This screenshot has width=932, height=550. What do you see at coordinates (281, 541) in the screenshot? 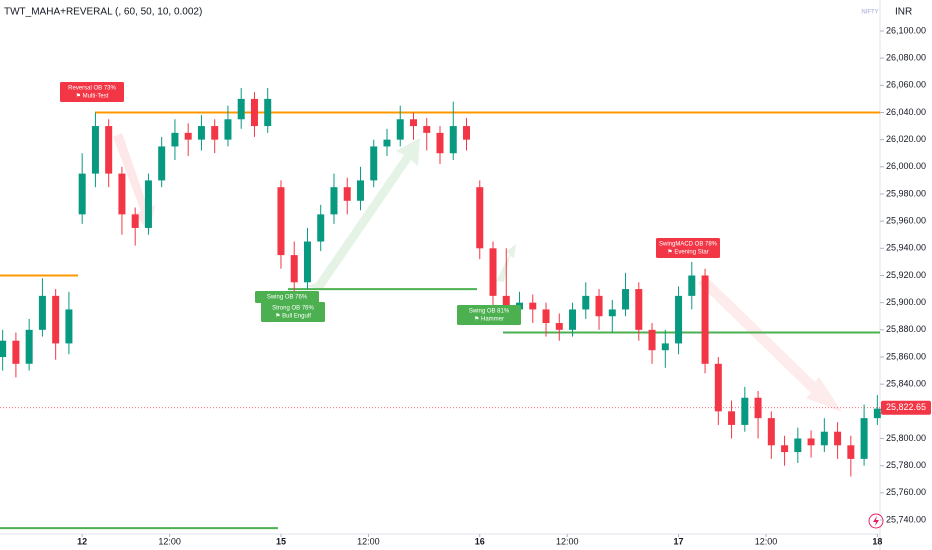
I see `x-tick-label: 15` at bounding box center [281, 541].